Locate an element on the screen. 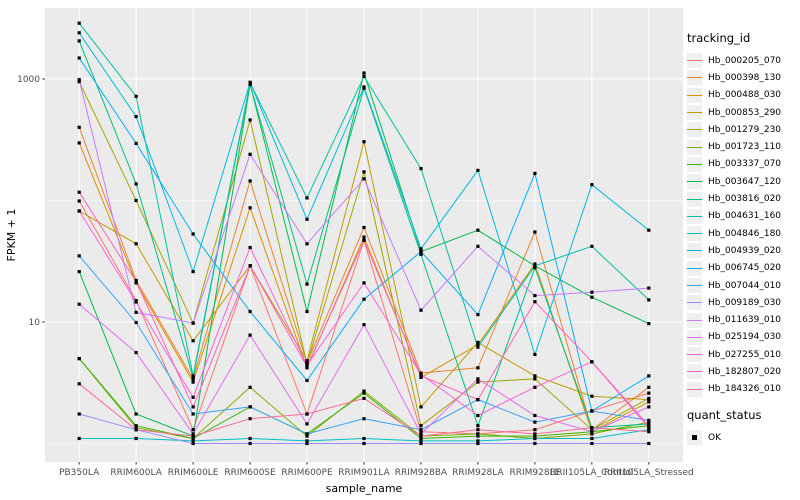  legend-label: Hb_011639_010 is located at coordinates (745, 320).